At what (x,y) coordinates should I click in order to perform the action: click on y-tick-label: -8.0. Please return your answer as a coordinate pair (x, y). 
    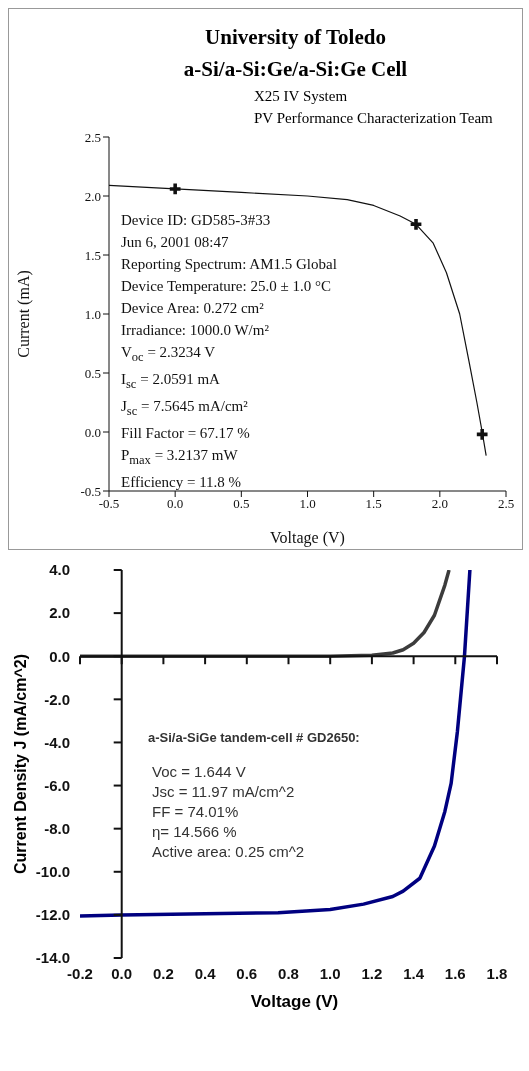
    Looking at the image, I should click on (57, 828).